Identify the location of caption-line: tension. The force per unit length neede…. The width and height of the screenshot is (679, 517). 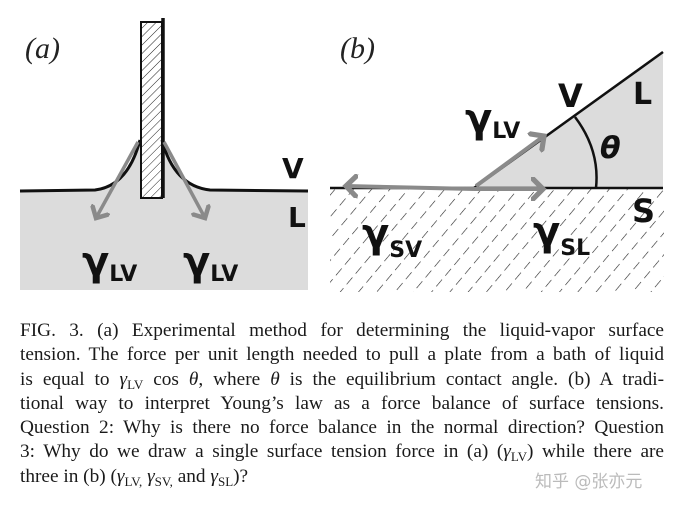
(342, 355).